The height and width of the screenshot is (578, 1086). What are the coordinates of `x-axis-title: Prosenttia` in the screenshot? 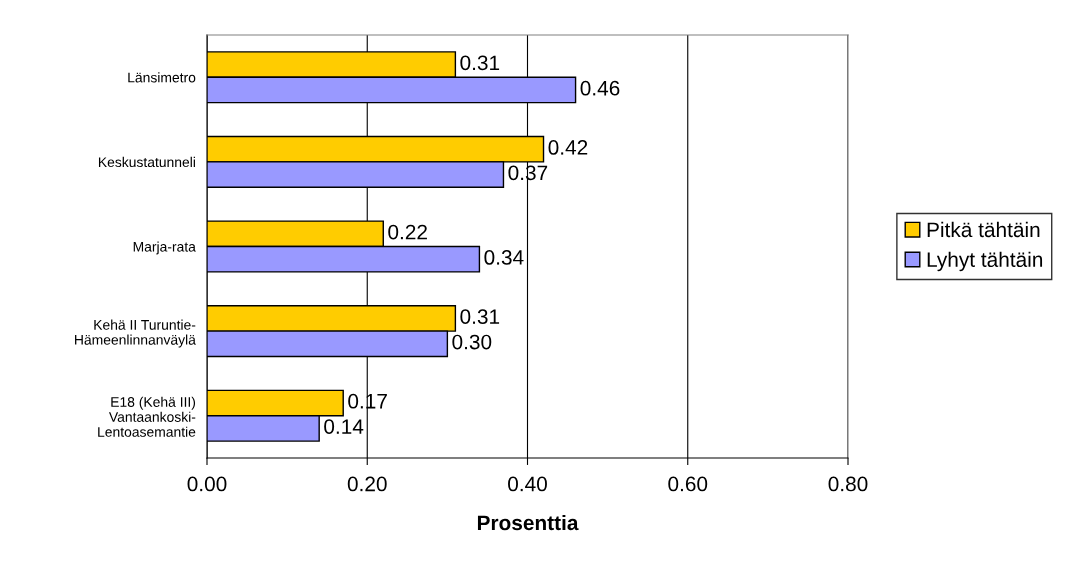 It's located at (528, 522).